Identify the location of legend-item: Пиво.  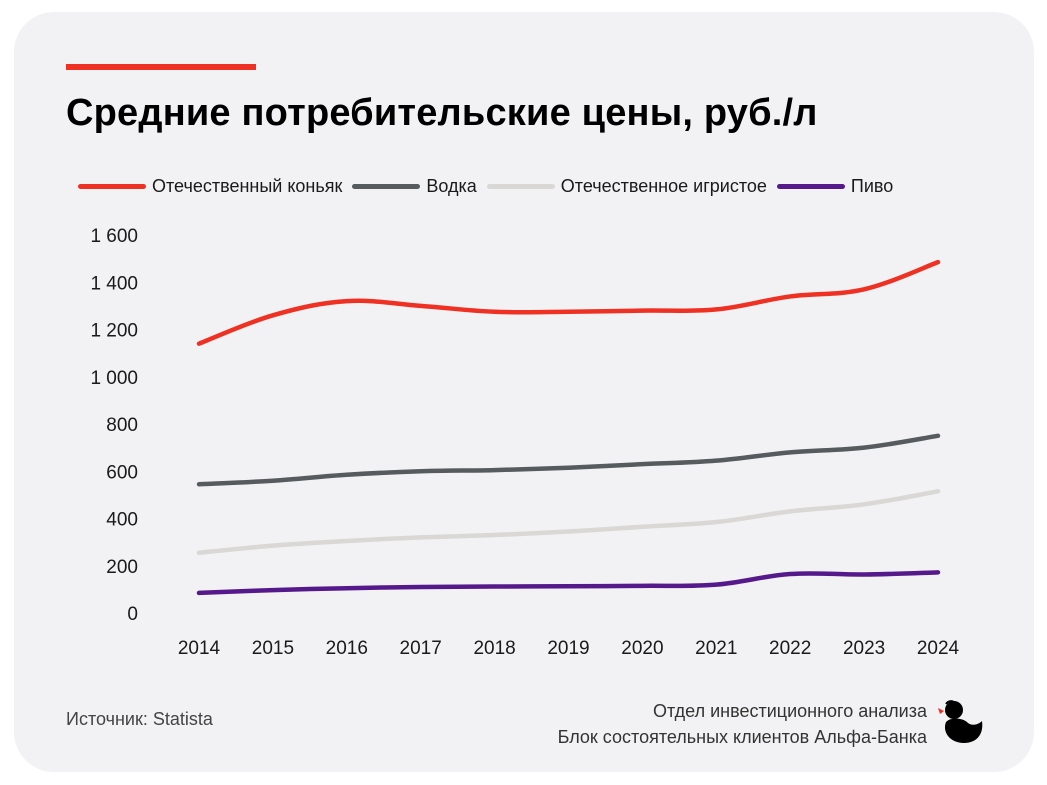
(835, 186).